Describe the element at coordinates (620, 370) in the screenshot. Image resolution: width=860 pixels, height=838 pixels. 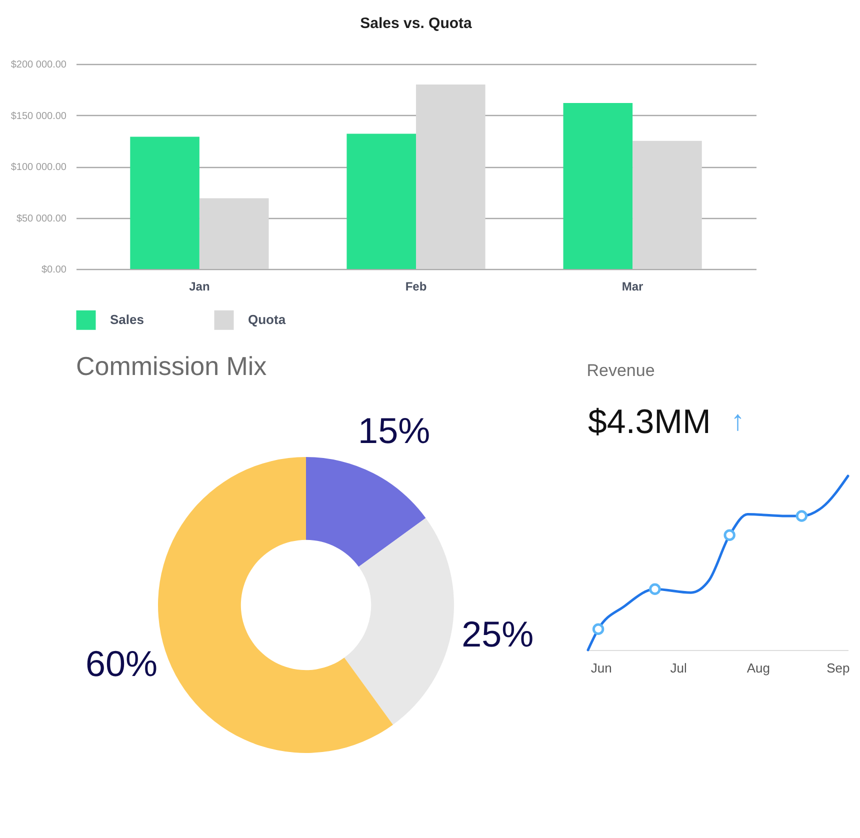
I see `chart-title: Revenue` at that location.